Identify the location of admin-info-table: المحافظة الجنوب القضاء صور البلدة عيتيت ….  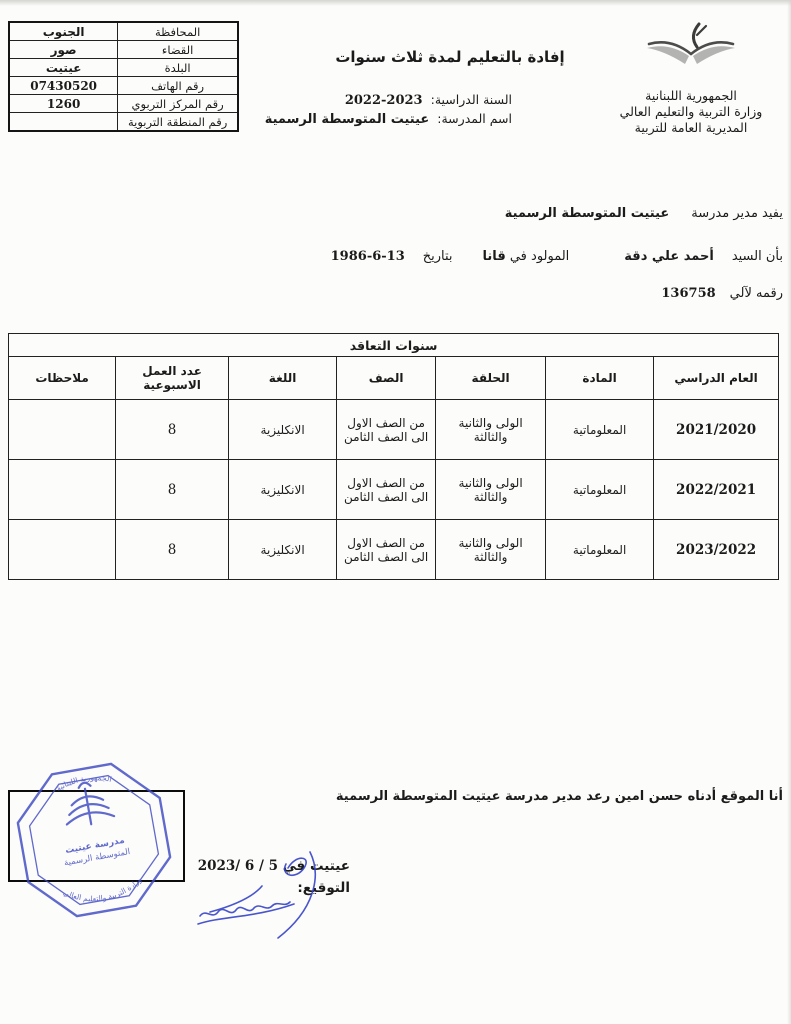
(123, 76).